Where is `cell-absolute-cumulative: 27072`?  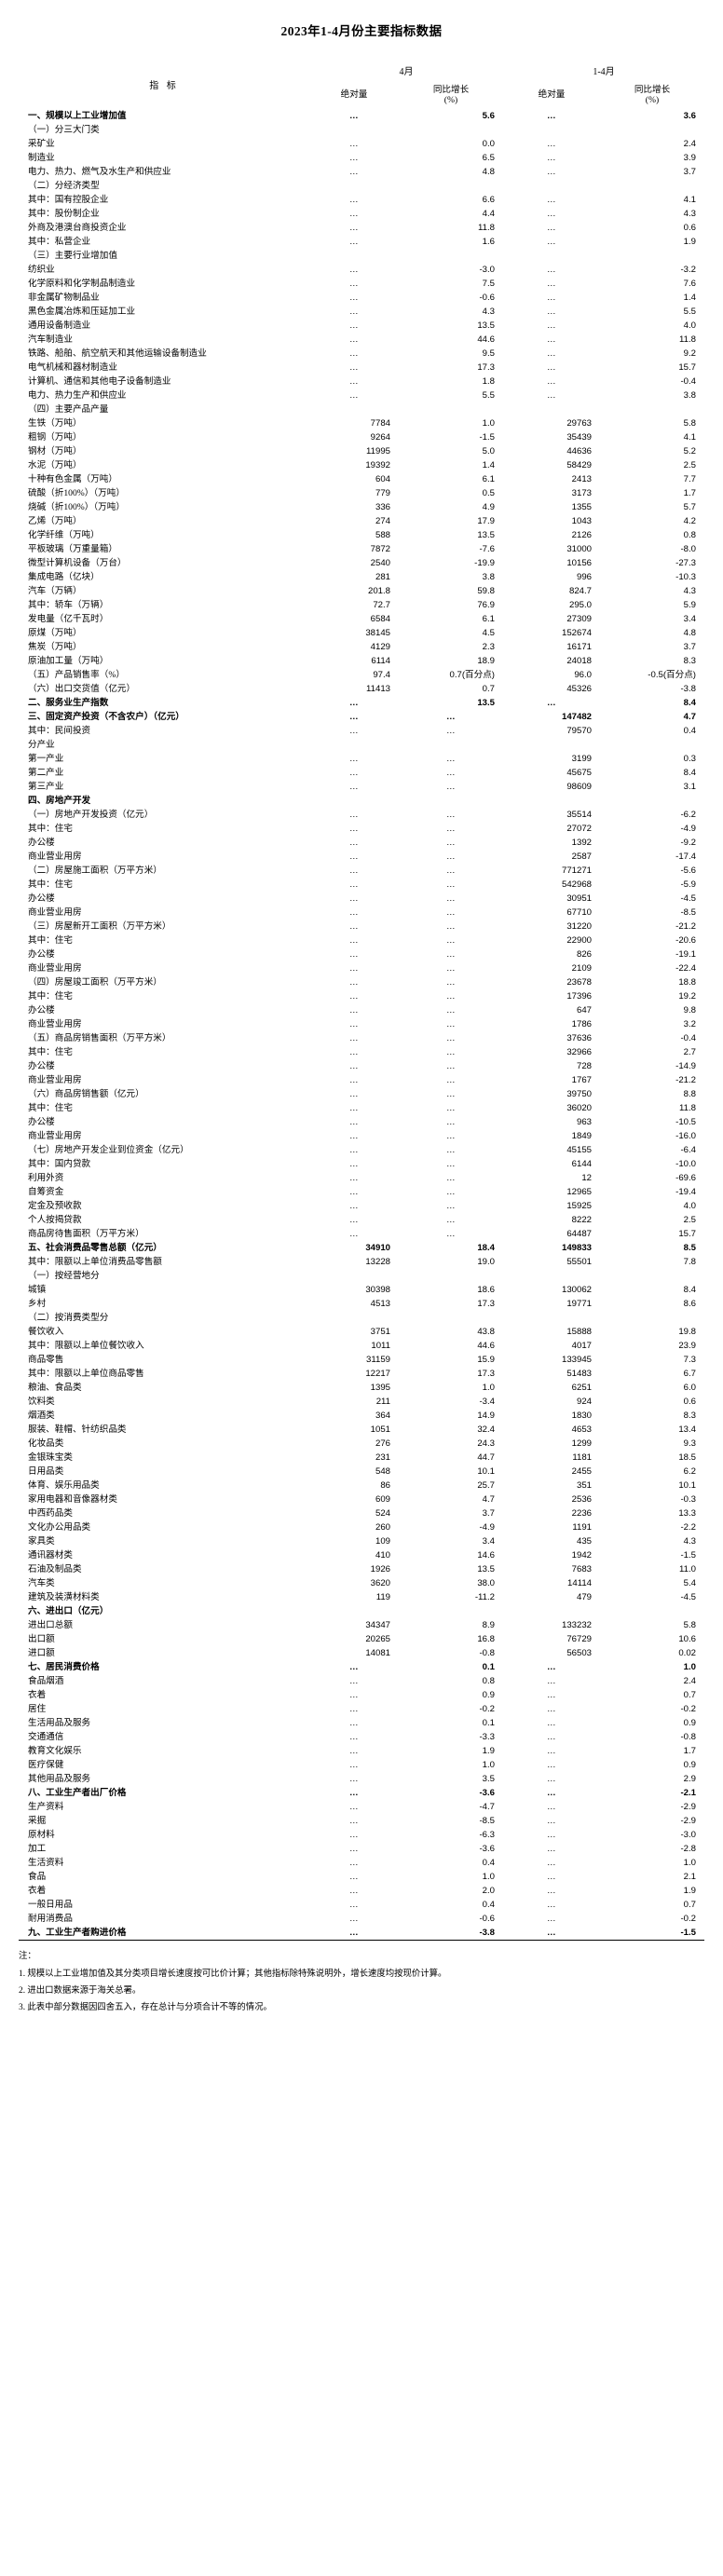 cell-absolute-cumulative: 27072 is located at coordinates (579, 828).